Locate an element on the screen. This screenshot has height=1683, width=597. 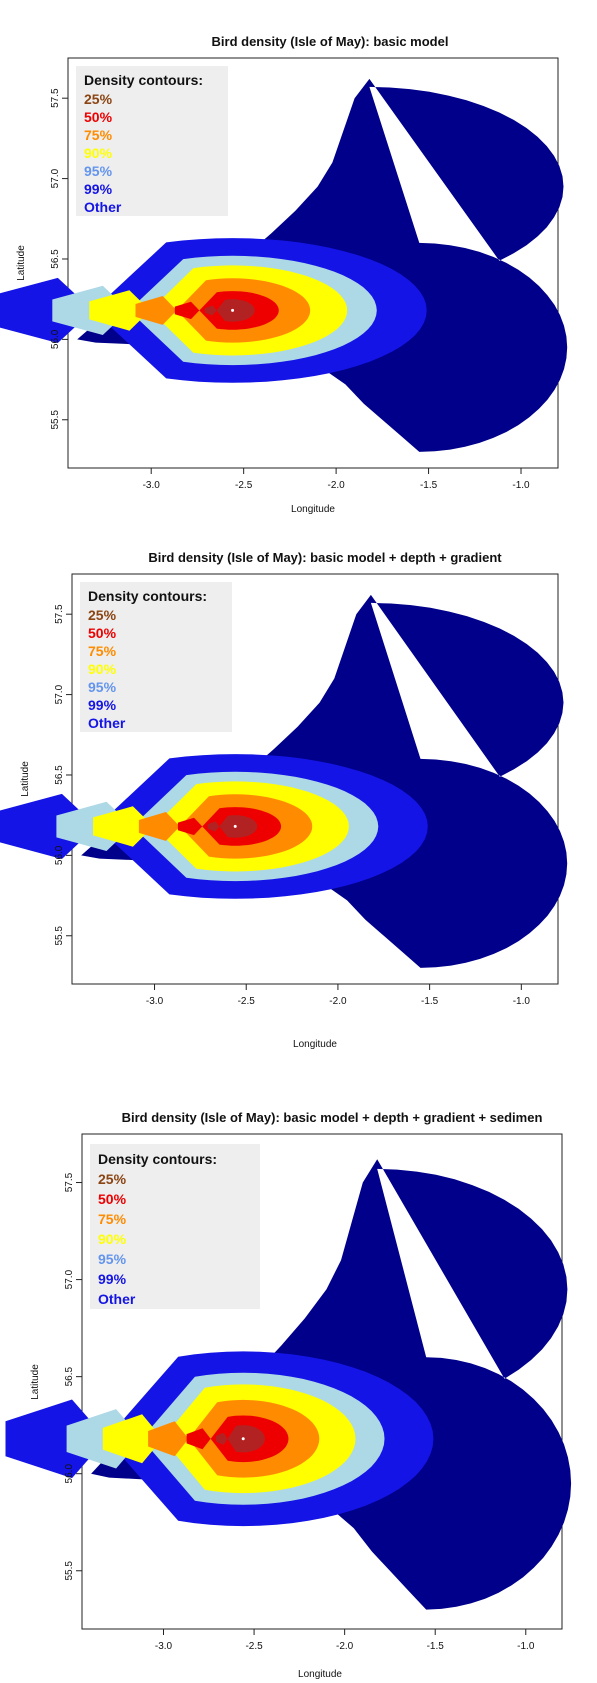
x-axis-label-2: Longitude is located at coordinates (315, 1044).